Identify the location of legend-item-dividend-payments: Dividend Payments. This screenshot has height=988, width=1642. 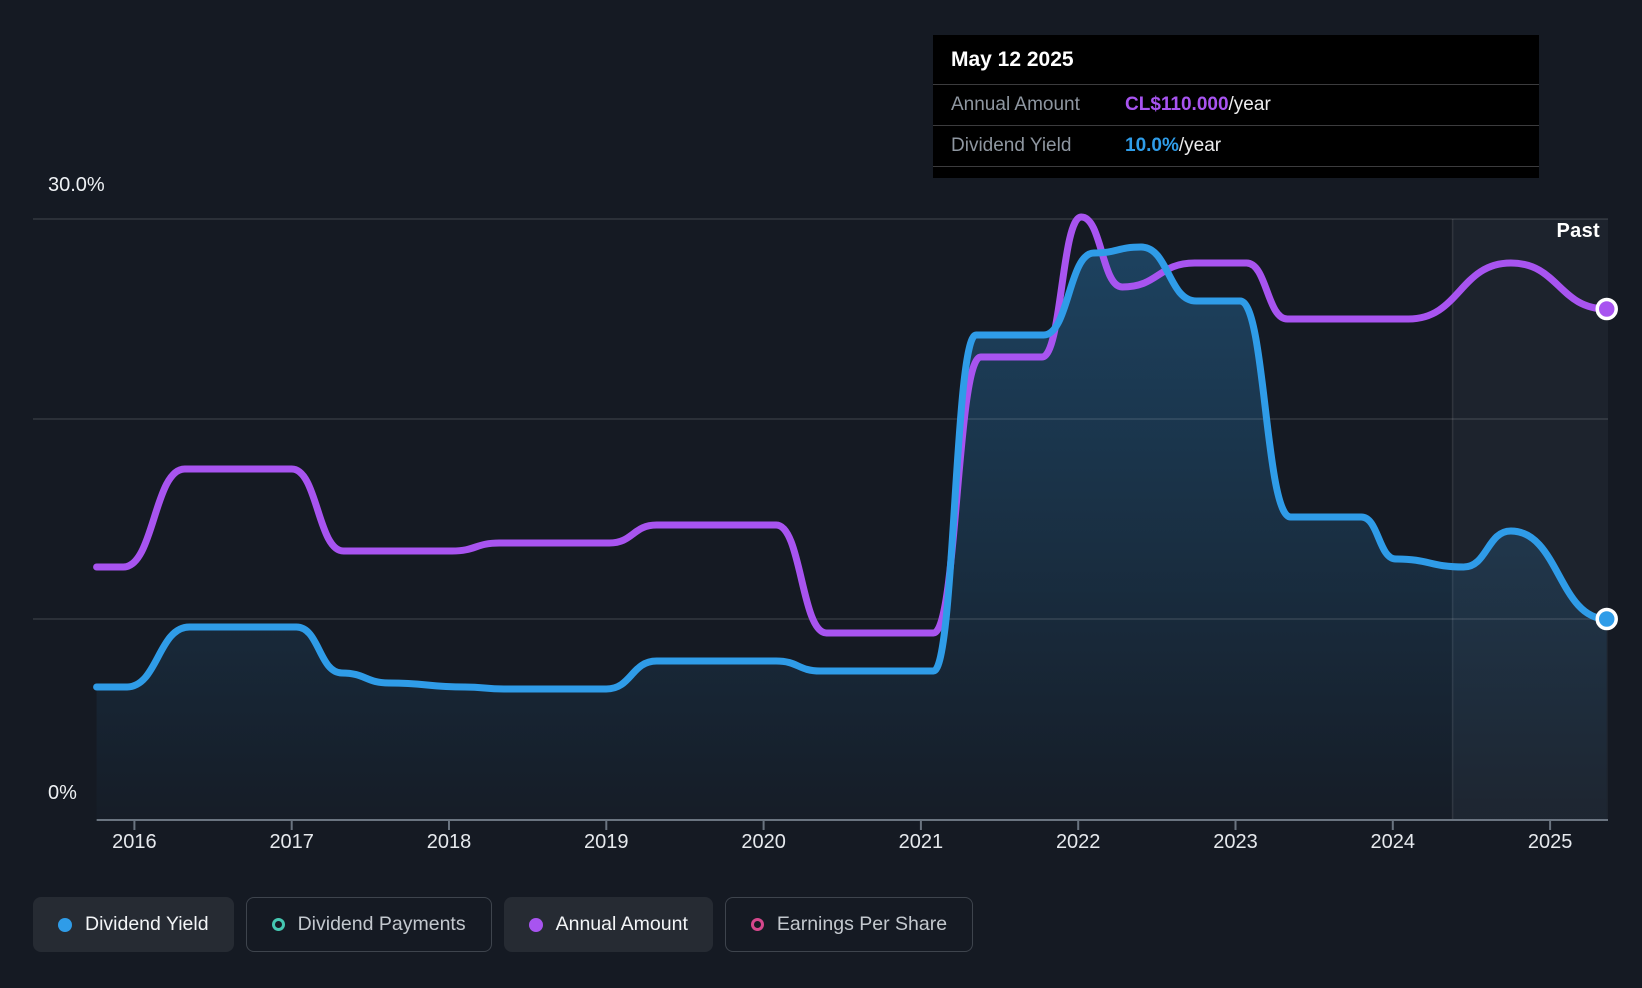
(368, 924).